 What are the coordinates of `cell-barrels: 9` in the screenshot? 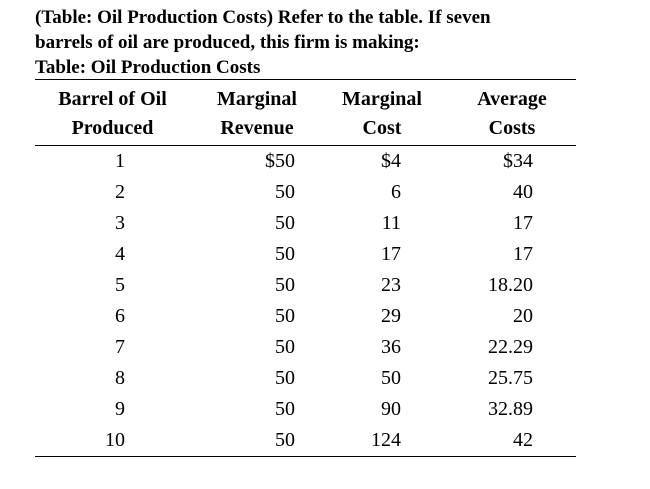 It's located at (120, 409).